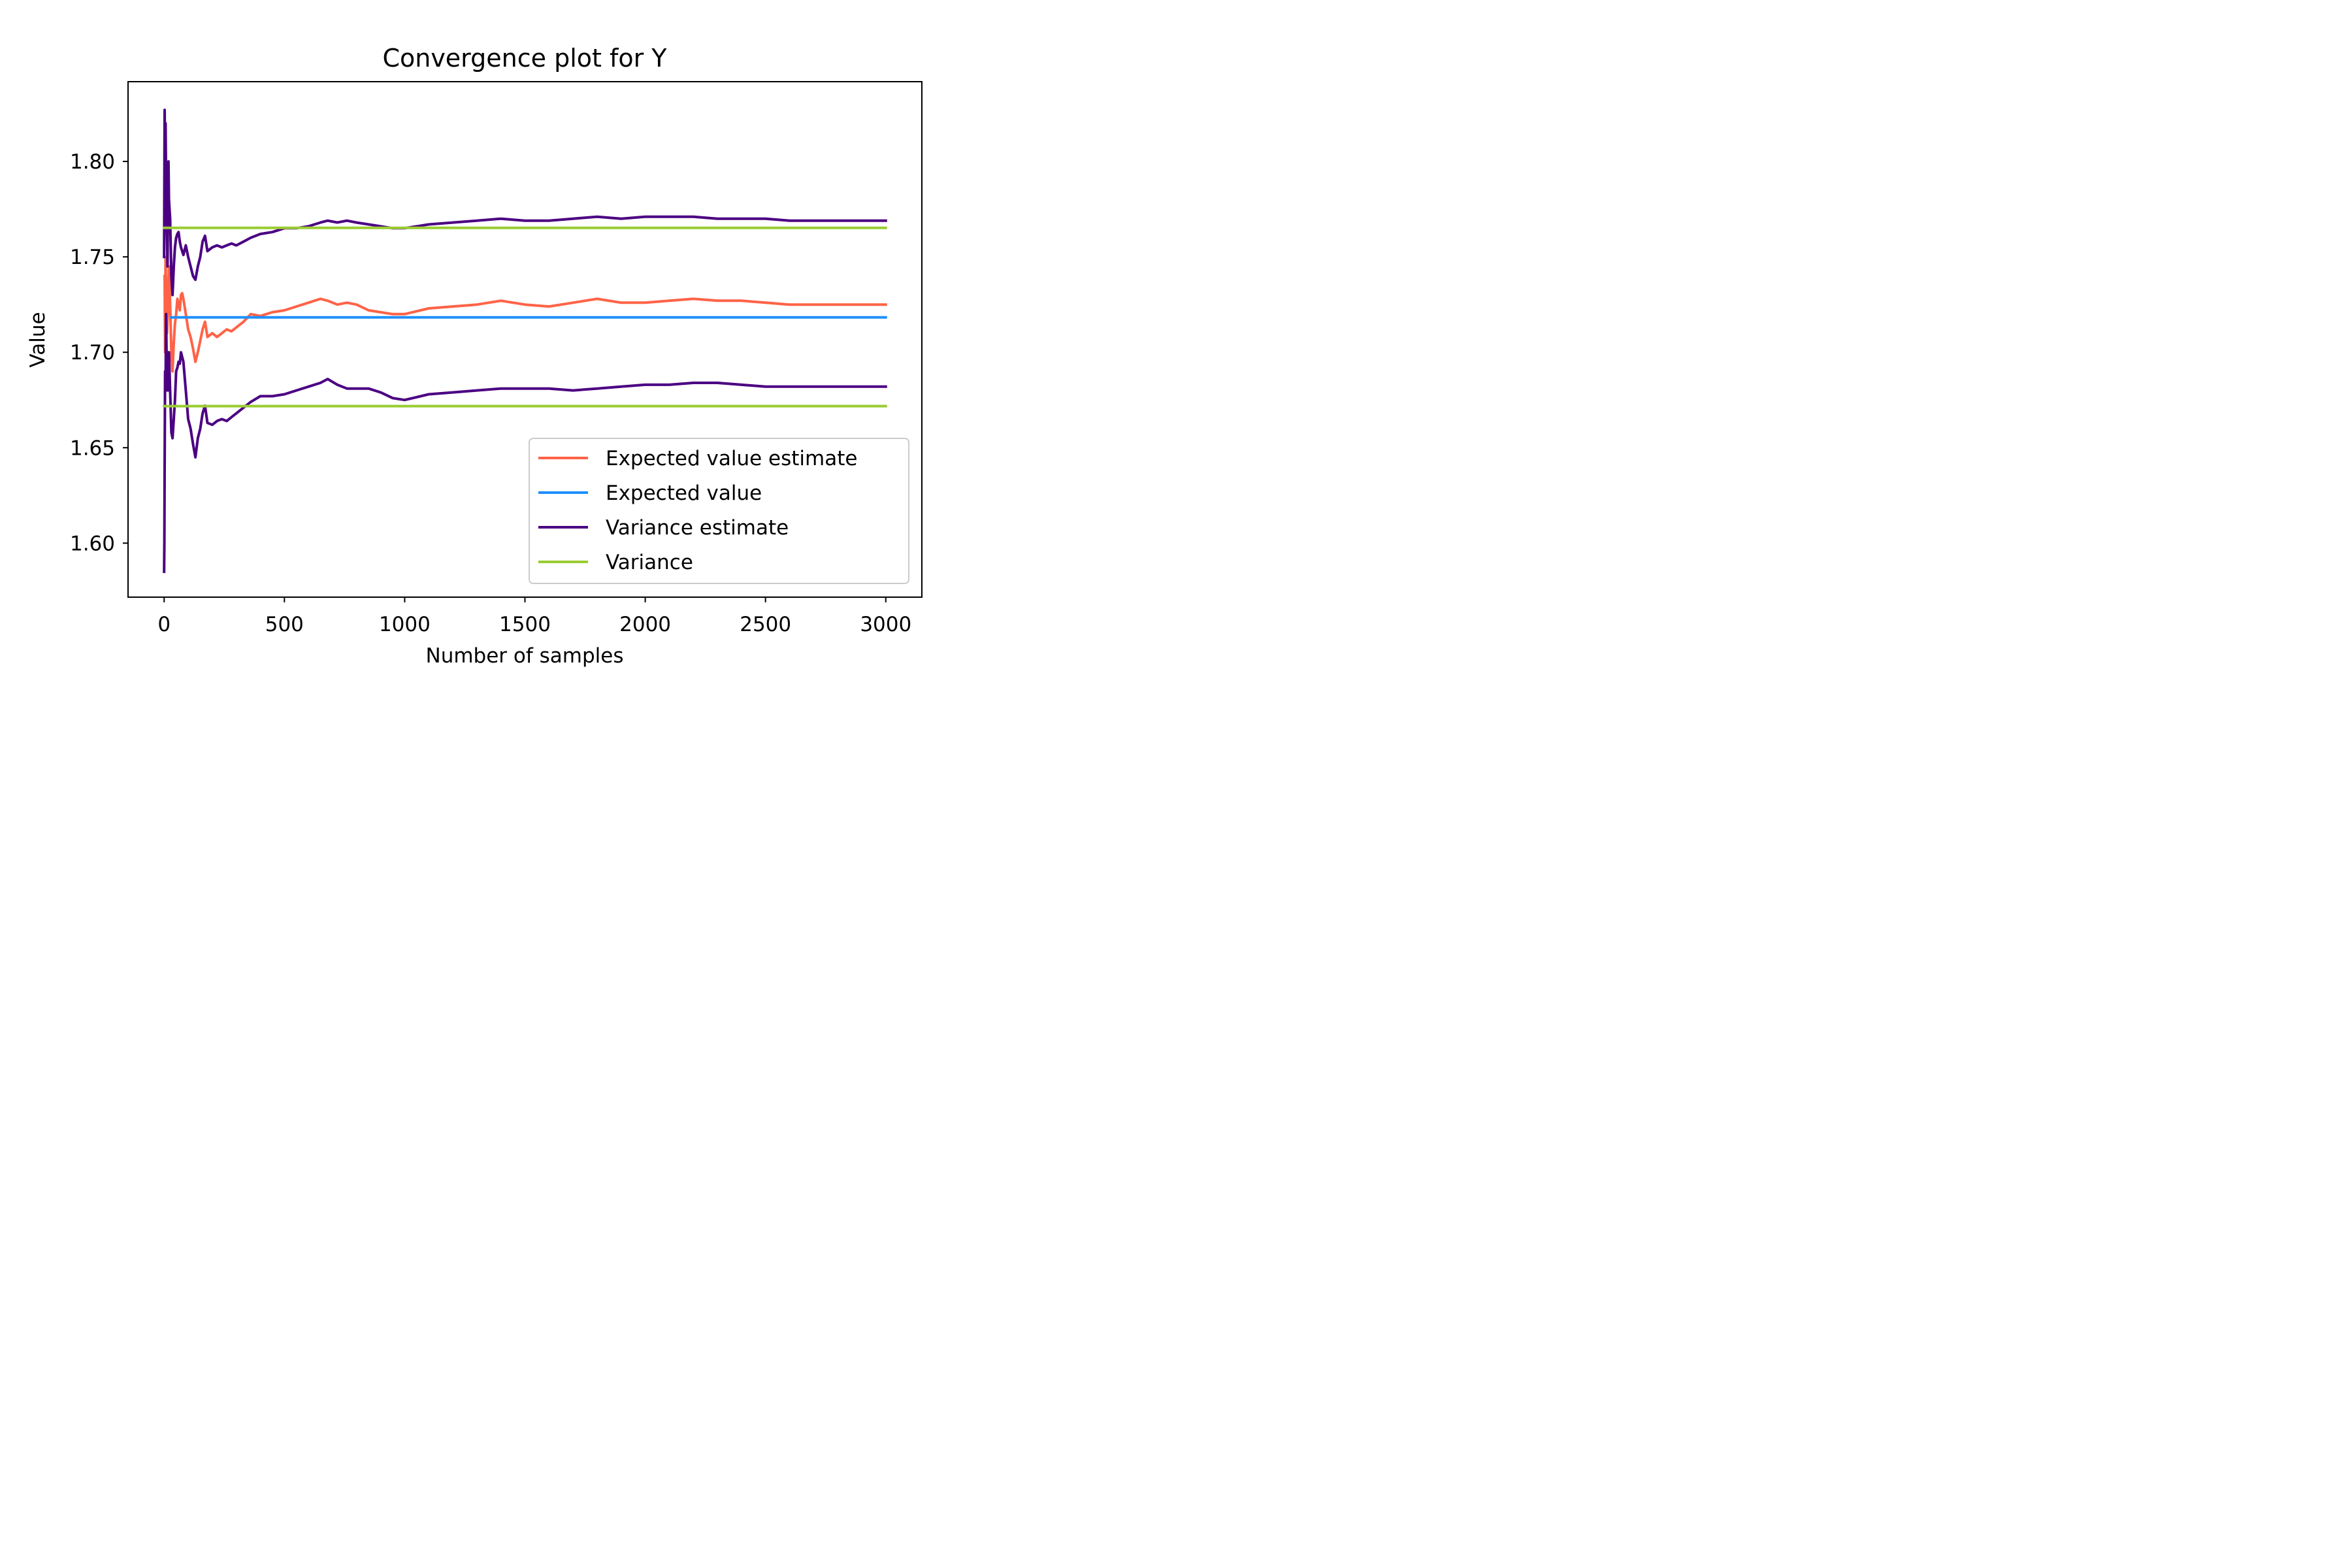 The height and width of the screenshot is (1568, 2352). Describe the element at coordinates (645, 624) in the screenshot. I see `x-tick-label: 2000` at that location.